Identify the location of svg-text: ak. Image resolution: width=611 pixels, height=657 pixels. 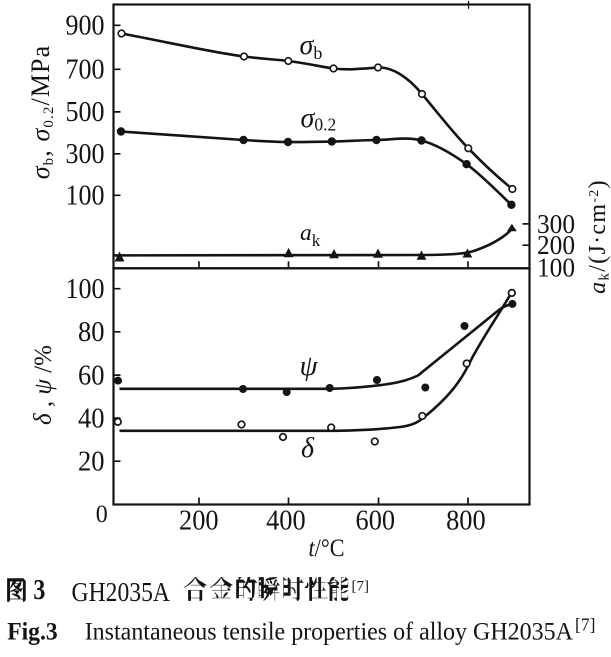
(310, 235).